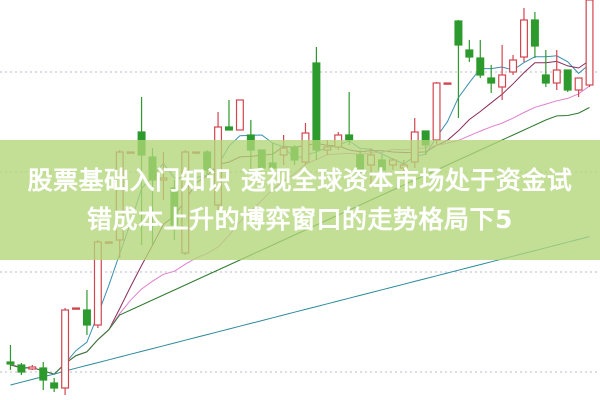 The height and width of the screenshot is (400, 600). I want to click on headline-line-1: 股票基础入门知识 透视全球资本市场处于资金试, so click(300, 180).